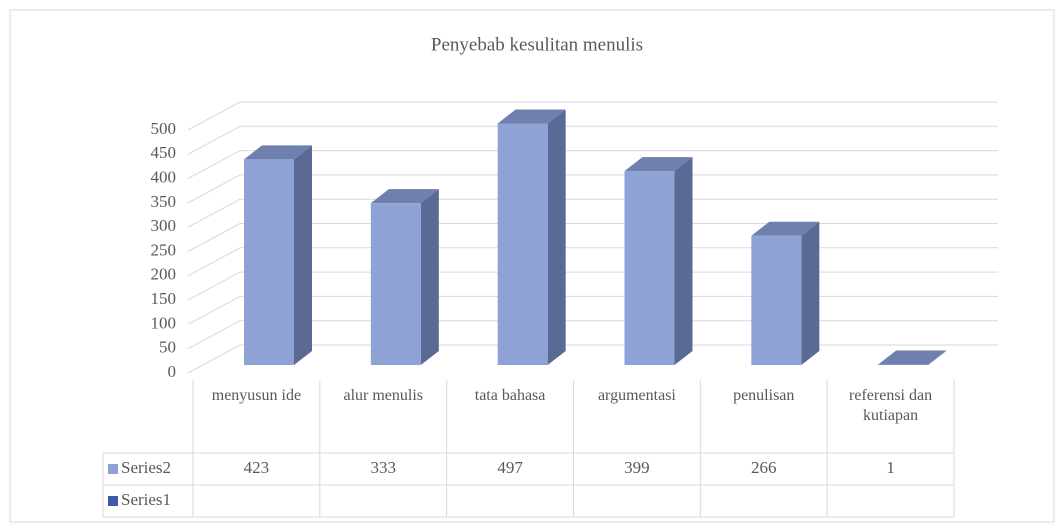 The width and height of the screenshot is (1064, 532). What do you see at coordinates (636, 395) in the screenshot?
I see `x-tick-label: argumentasi` at bounding box center [636, 395].